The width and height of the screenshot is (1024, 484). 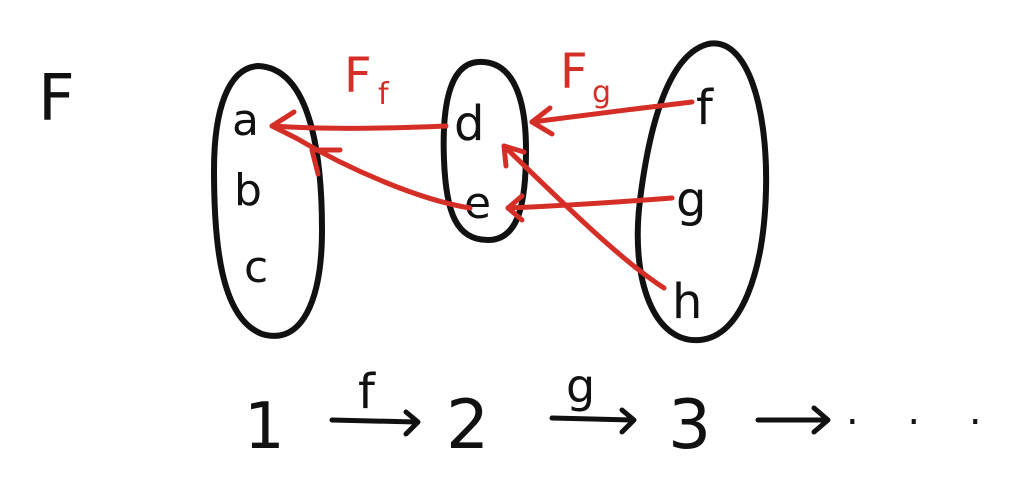 What do you see at coordinates (477, 203) in the screenshot?
I see `element-e: e` at bounding box center [477, 203].